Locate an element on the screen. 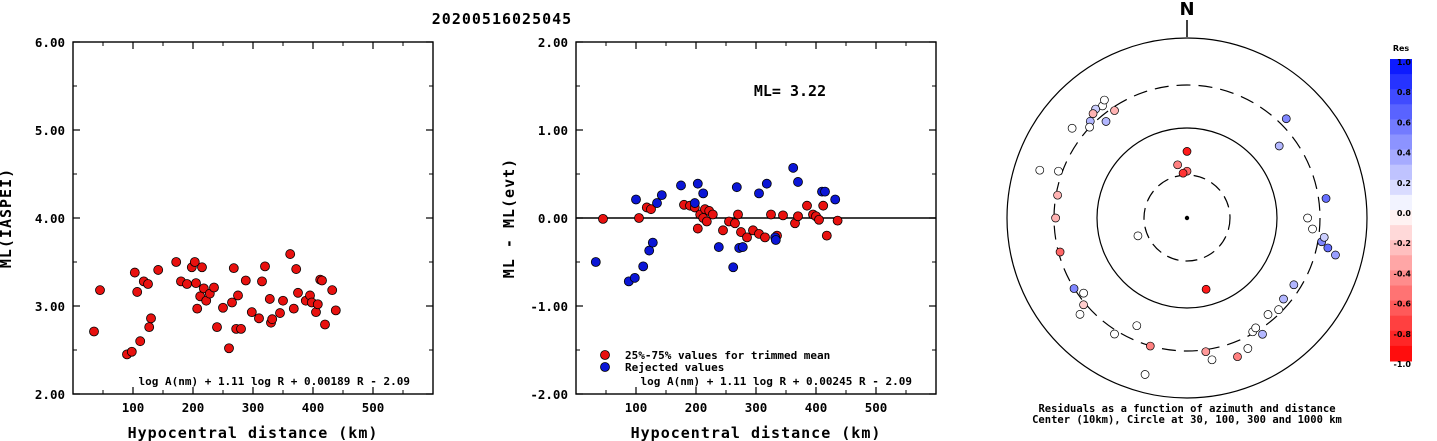 The width and height of the screenshot is (1437, 441). legend-marker-trimmed is located at coordinates (605, 355).